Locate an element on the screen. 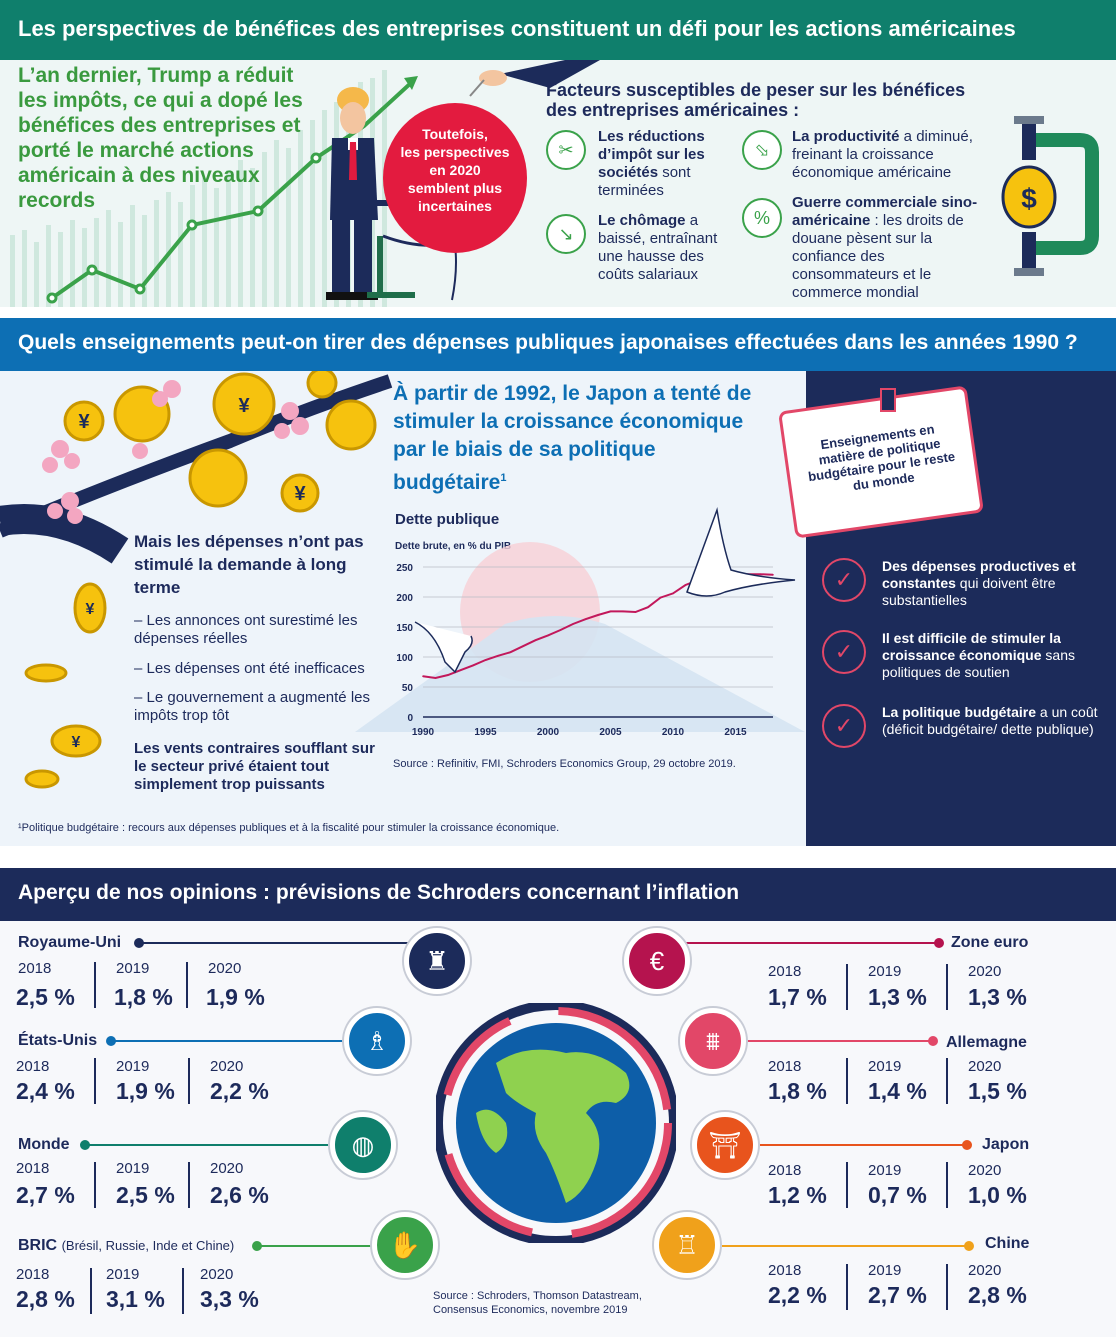 The height and width of the screenshot is (1337, 1116). country-uk-name: Royaume-Uni is located at coordinates (70, 942).